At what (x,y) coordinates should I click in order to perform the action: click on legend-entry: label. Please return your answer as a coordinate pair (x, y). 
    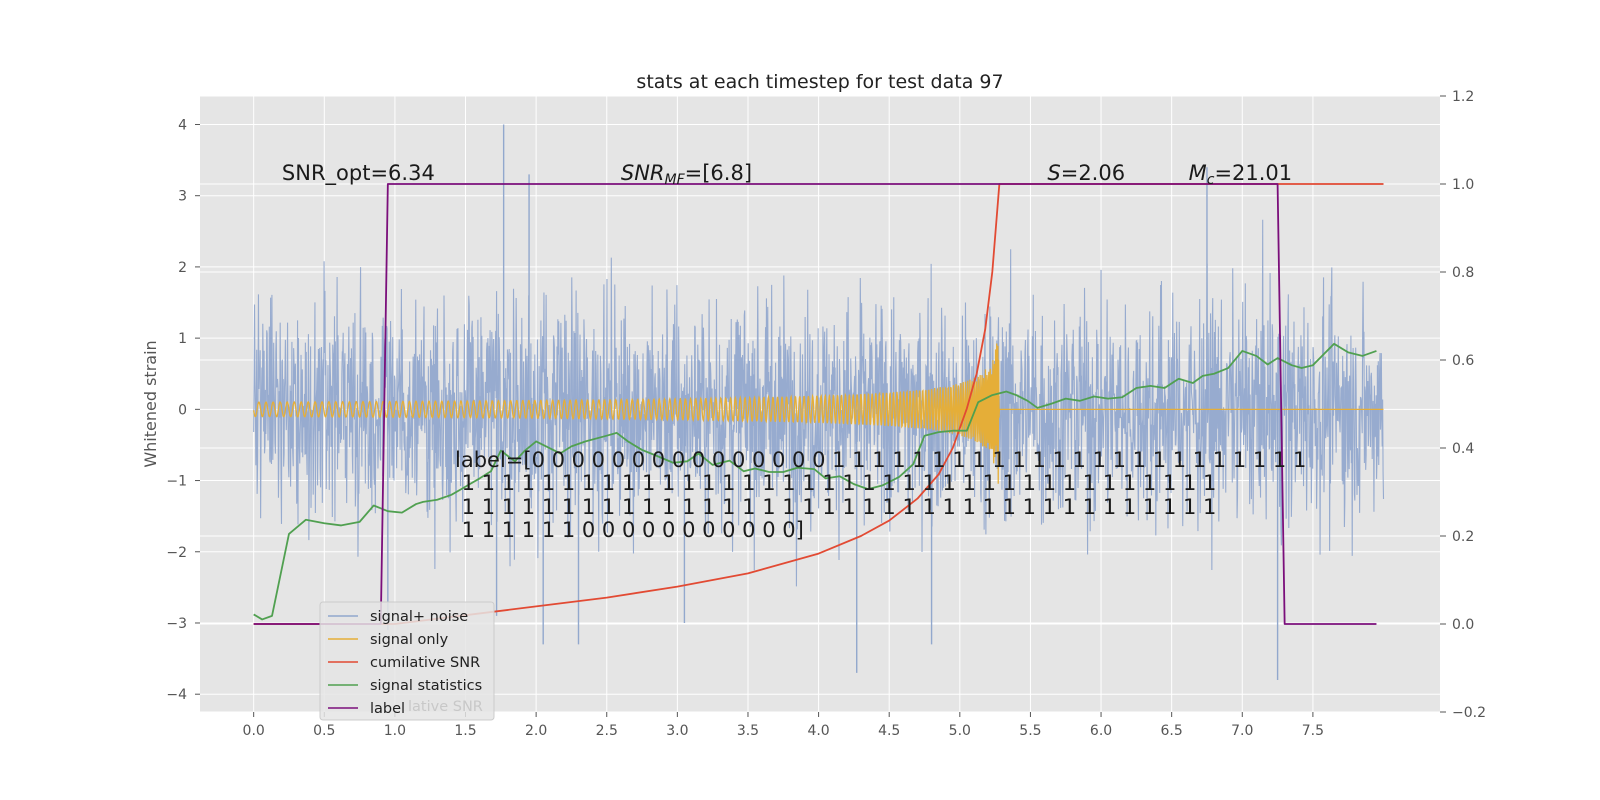
    Looking at the image, I should click on (387, 709).